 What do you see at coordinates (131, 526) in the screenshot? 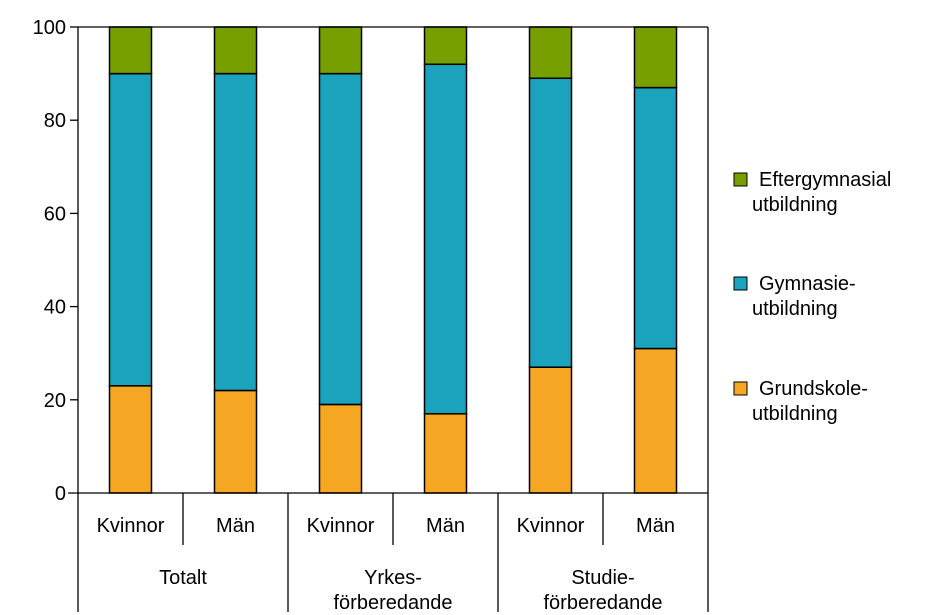
I see `category-label-1: Kvinnor` at bounding box center [131, 526].